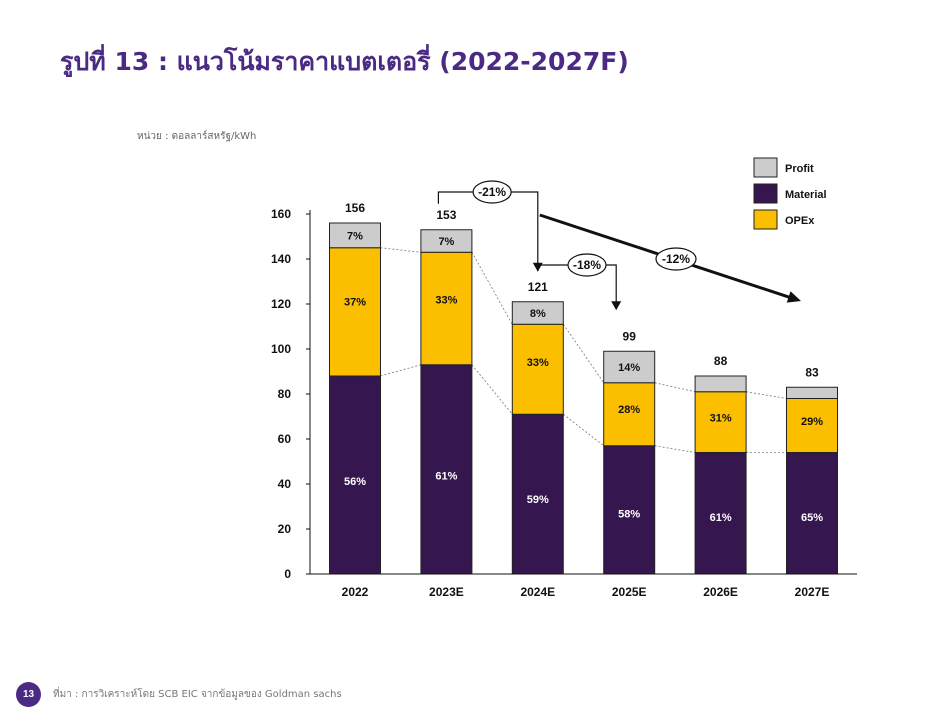 This screenshot has height=726, width=941. I want to click on bar-material-2025e, so click(629, 510).